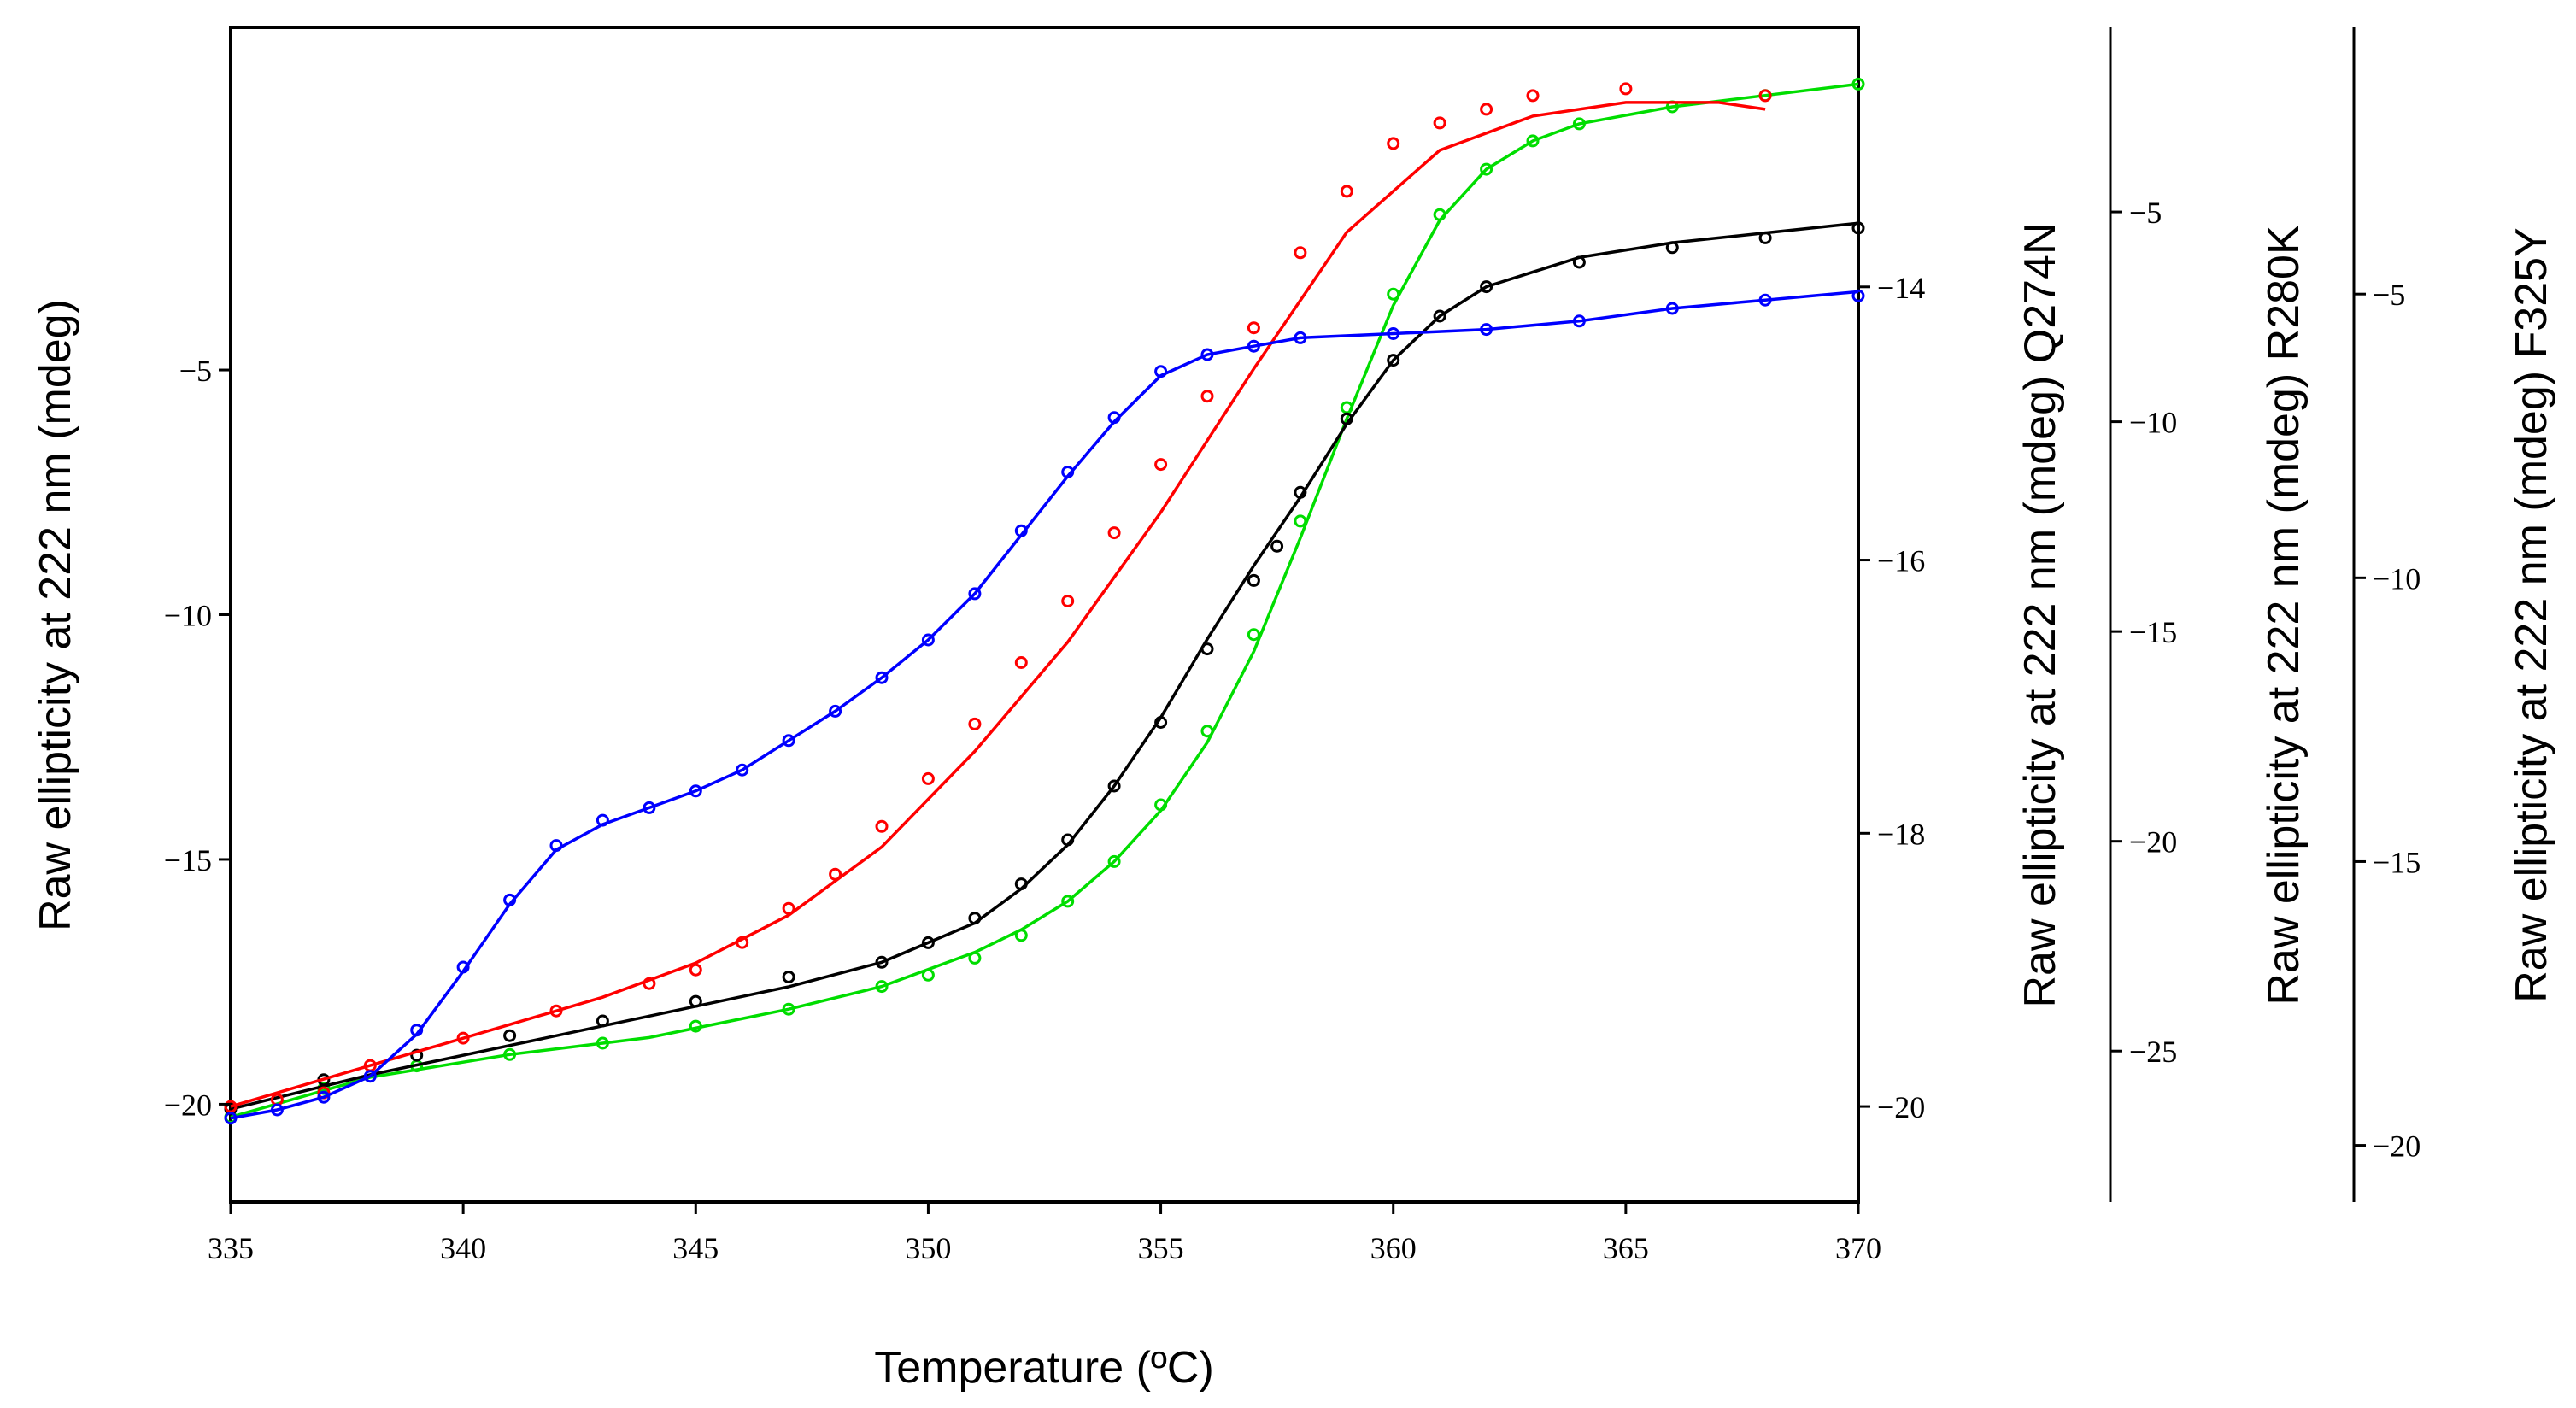 The image size is (2576, 1408). I want to click on x-axis: 335 340 345 350 355 360 365 370, so click(1044, 1233).